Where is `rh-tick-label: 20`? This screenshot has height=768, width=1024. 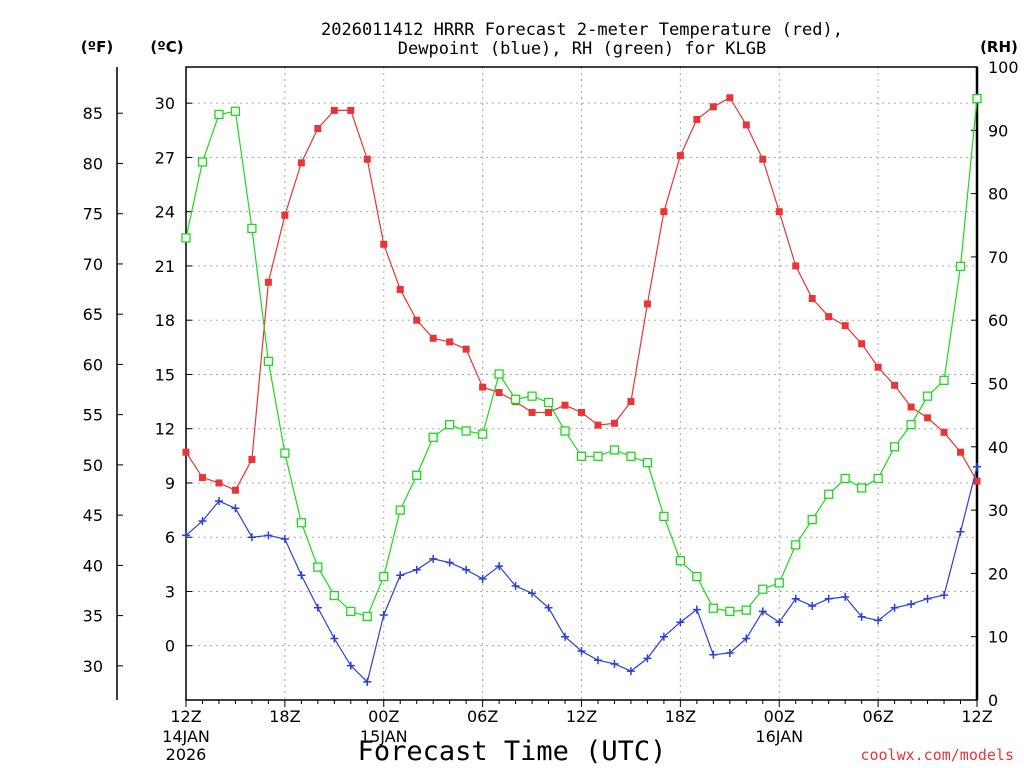
rh-tick-label: 20 is located at coordinates (998, 573).